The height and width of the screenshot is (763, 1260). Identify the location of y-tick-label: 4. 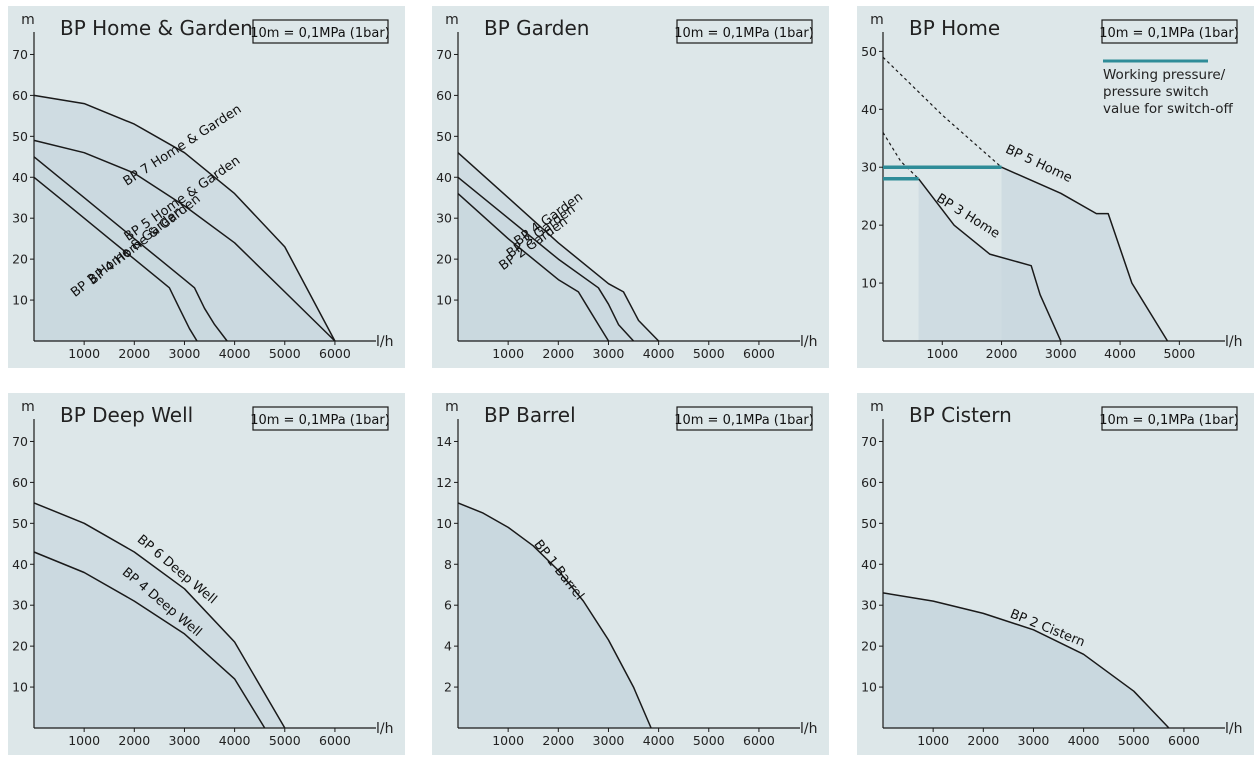
(448, 646).